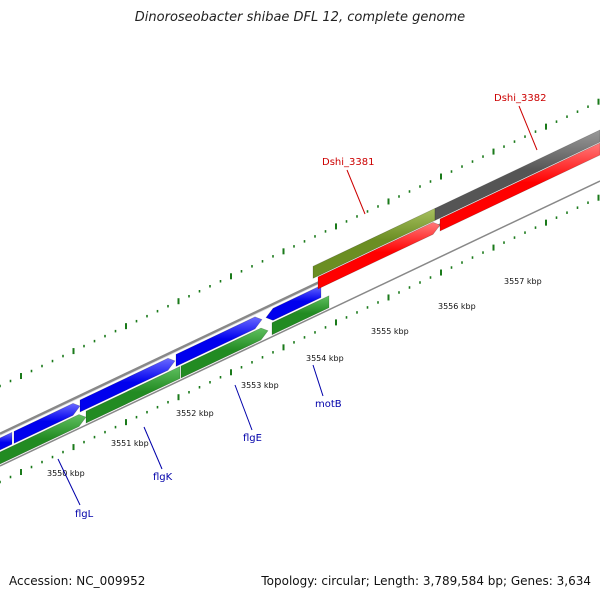 Image resolution: width=600 pixels, height=600 pixels. What do you see at coordinates (252, 438) in the screenshot?
I see `gene-label-flgE: flgE` at bounding box center [252, 438].